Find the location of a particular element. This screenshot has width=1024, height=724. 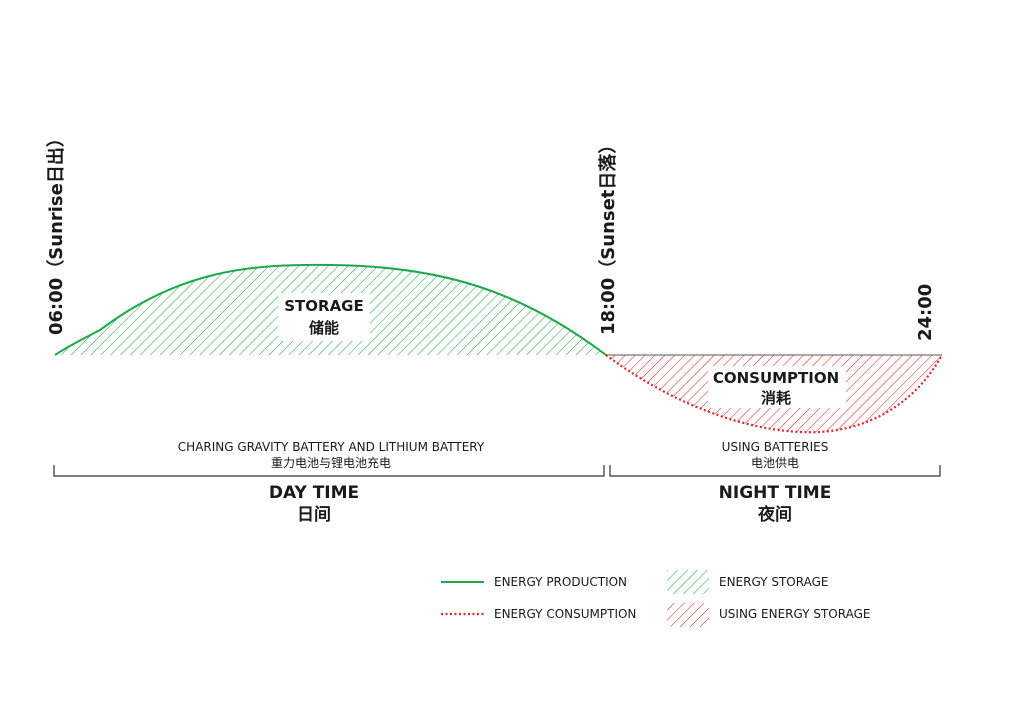

sunset-time-label: 18:00（Sunset日落） is located at coordinates (608, 235).